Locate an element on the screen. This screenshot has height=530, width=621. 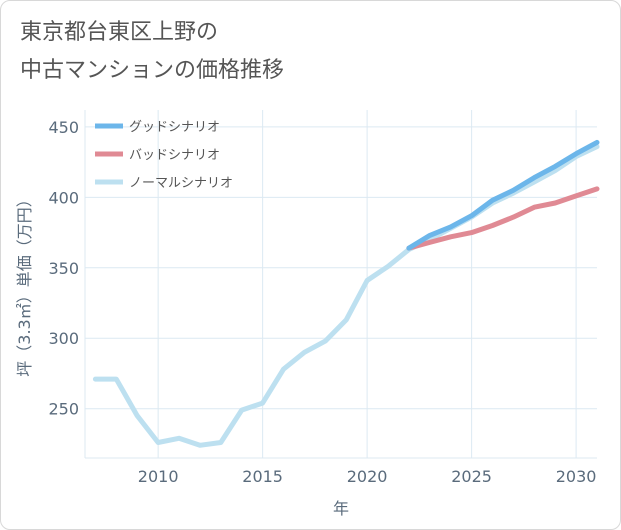
chart-title-line-1: 東京都台東区上野の is located at coordinates (119, 32).